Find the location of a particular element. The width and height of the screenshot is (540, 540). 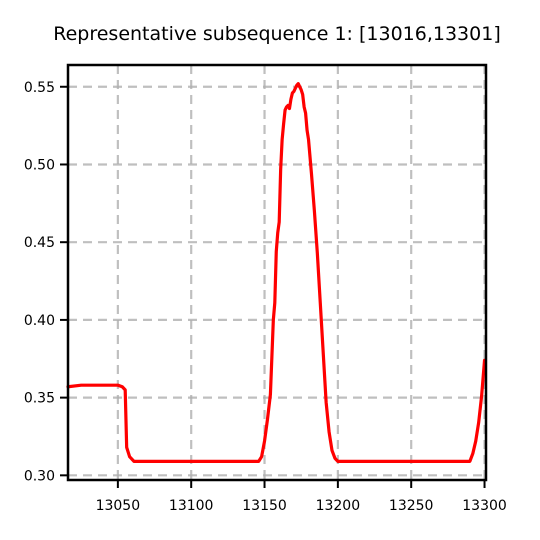

y-tick-label: 0.45 is located at coordinates (39, 243).